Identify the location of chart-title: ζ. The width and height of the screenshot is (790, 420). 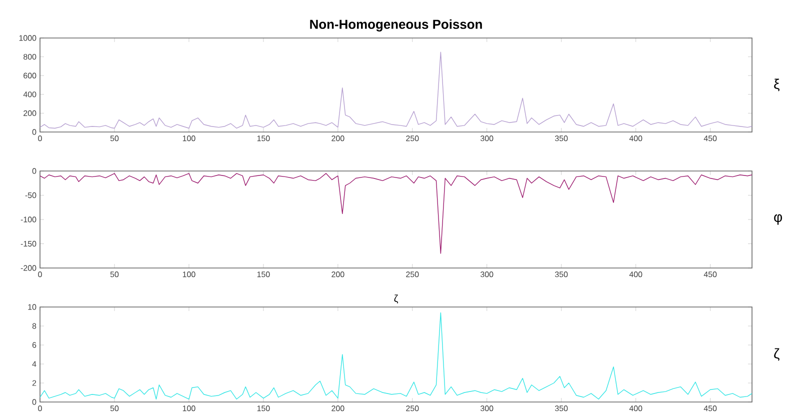
(396, 299).